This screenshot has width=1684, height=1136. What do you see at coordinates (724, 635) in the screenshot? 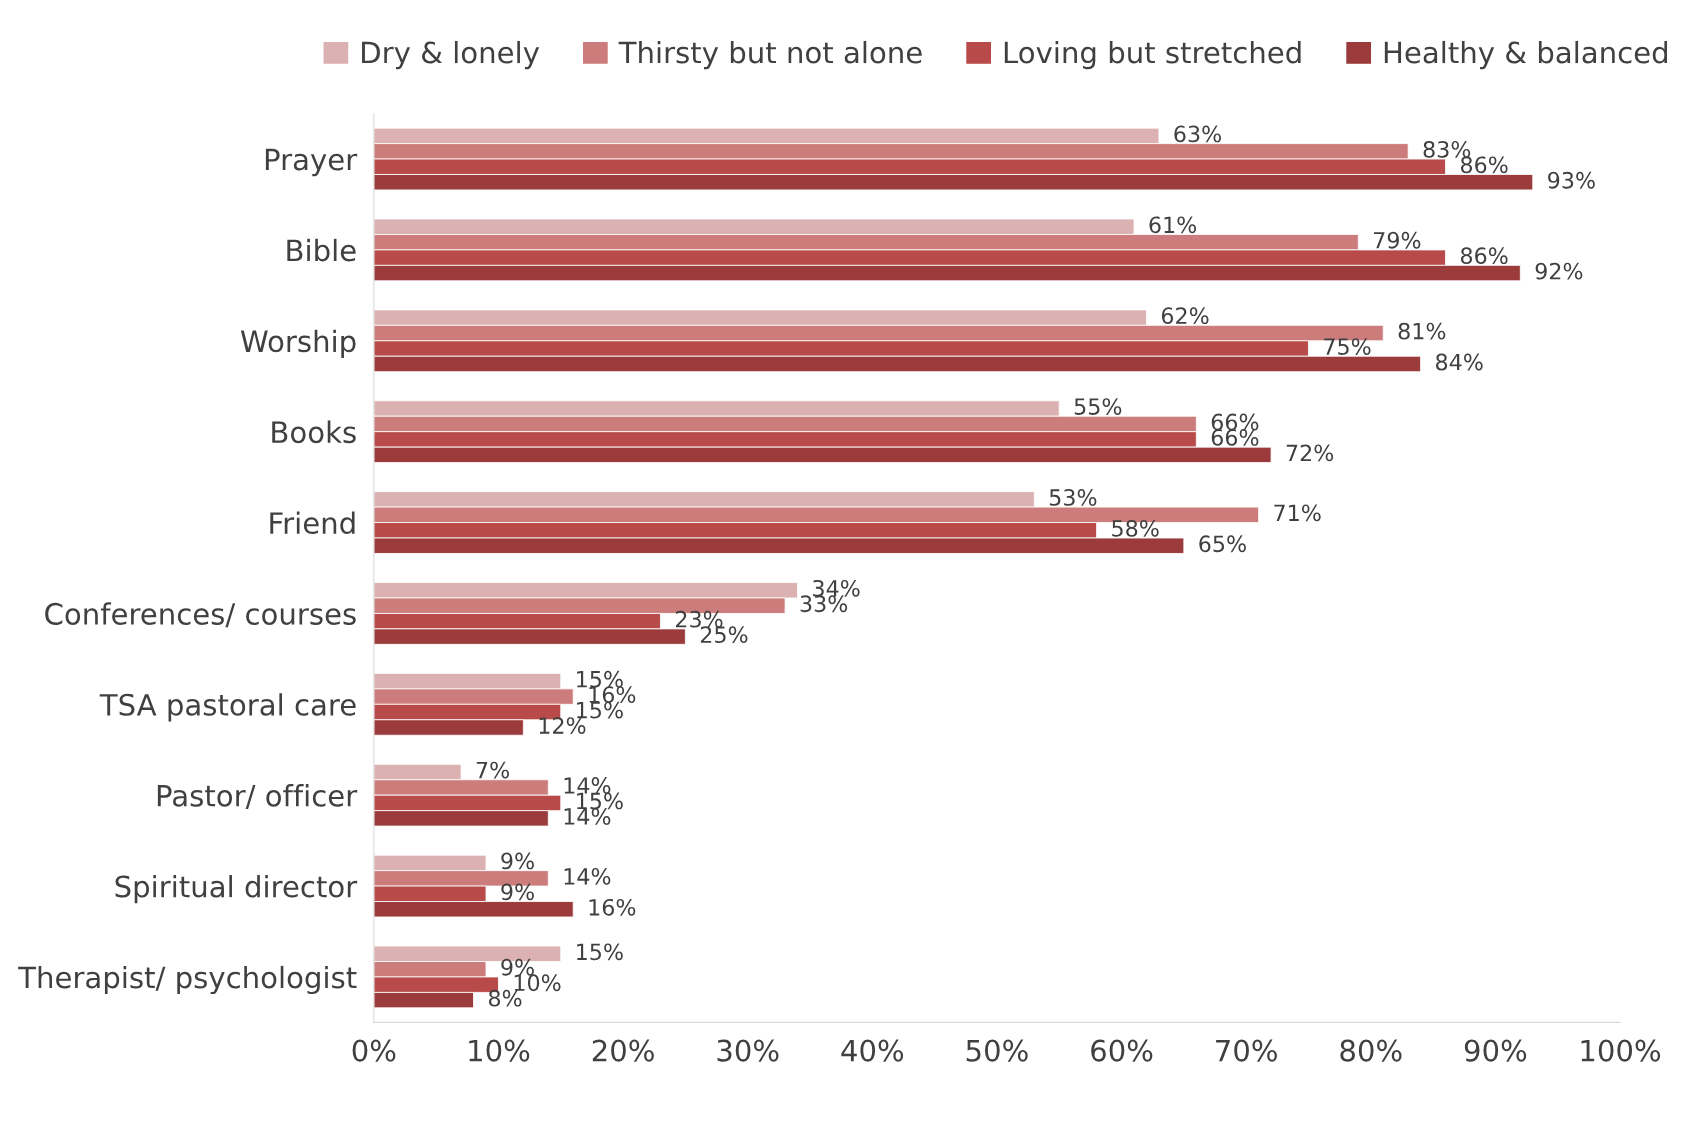
I see `data-label: 25%` at bounding box center [724, 635].